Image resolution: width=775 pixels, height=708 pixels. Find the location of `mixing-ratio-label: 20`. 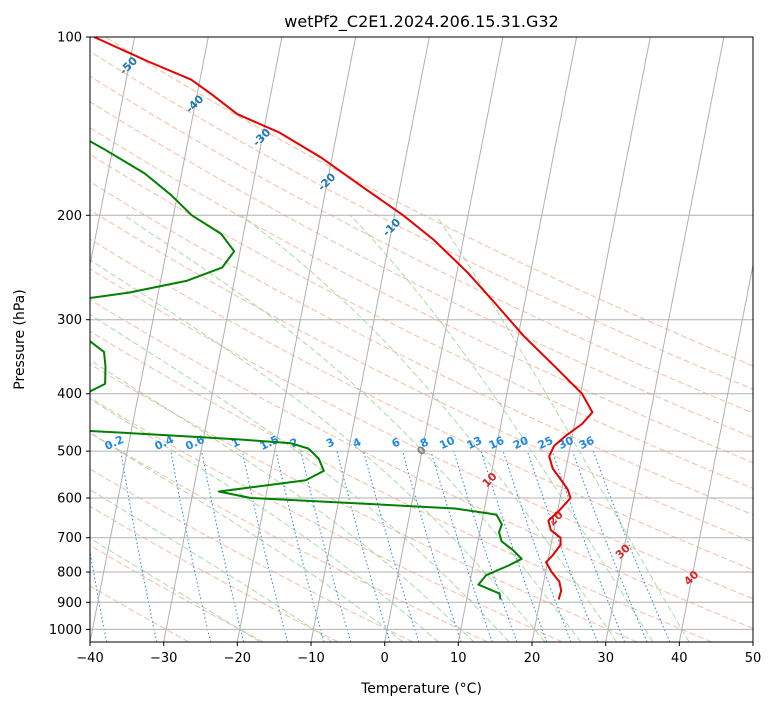

mixing-ratio-label: 20 is located at coordinates (521, 443).